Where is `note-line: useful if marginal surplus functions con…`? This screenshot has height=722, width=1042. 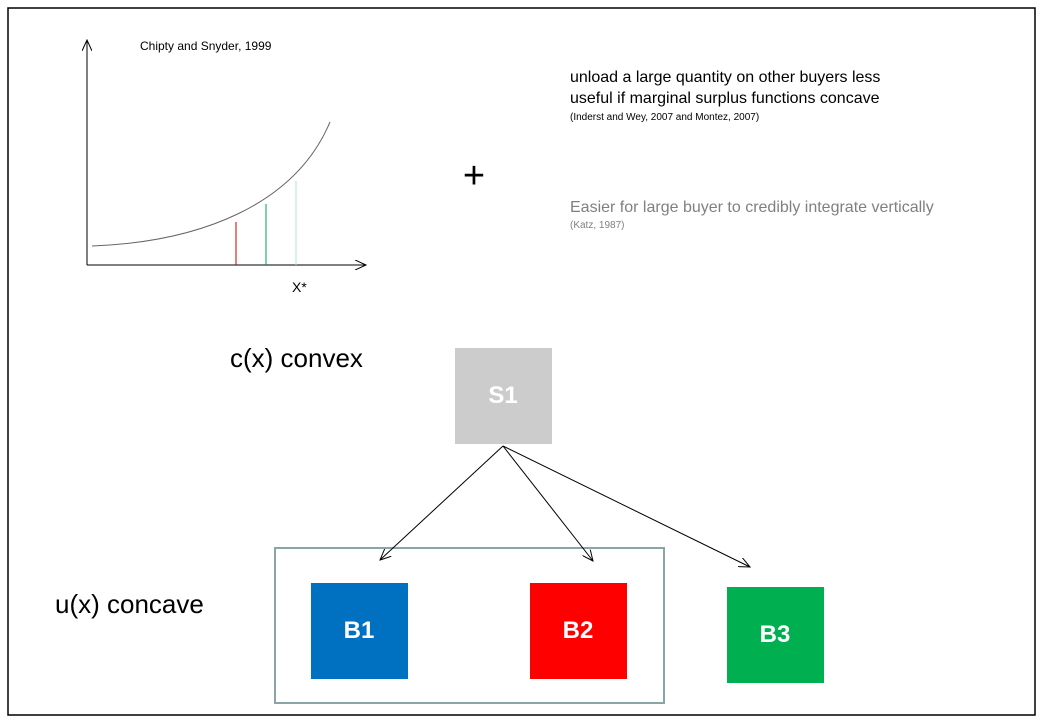 note-line: useful if marginal surplus functions con… is located at coordinates (725, 98).